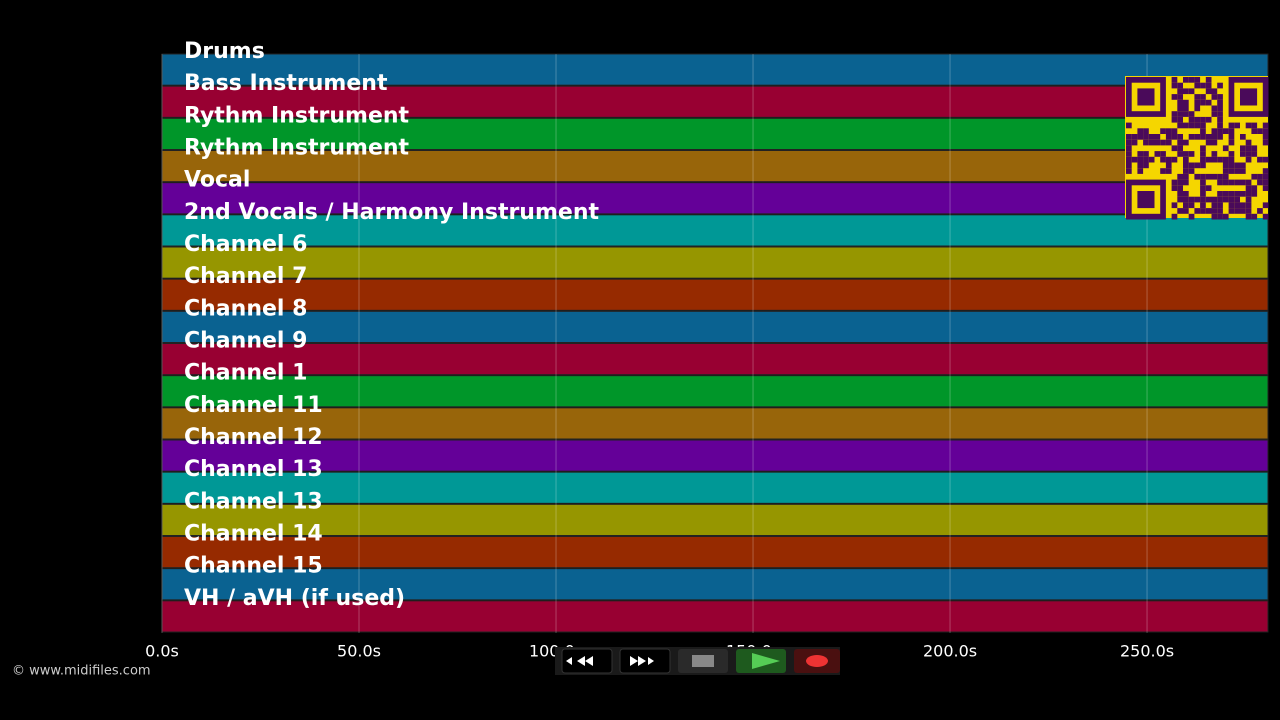  Describe the element at coordinates (645, 661) in the screenshot. I see `forward-button` at that location.